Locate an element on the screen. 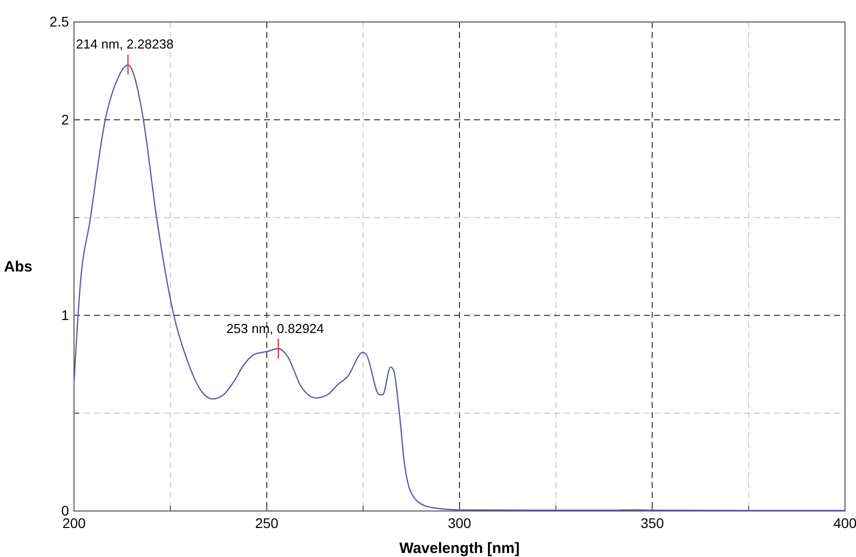 This screenshot has width=856, height=557. y-tick-label: 2.5 is located at coordinates (60, 21).